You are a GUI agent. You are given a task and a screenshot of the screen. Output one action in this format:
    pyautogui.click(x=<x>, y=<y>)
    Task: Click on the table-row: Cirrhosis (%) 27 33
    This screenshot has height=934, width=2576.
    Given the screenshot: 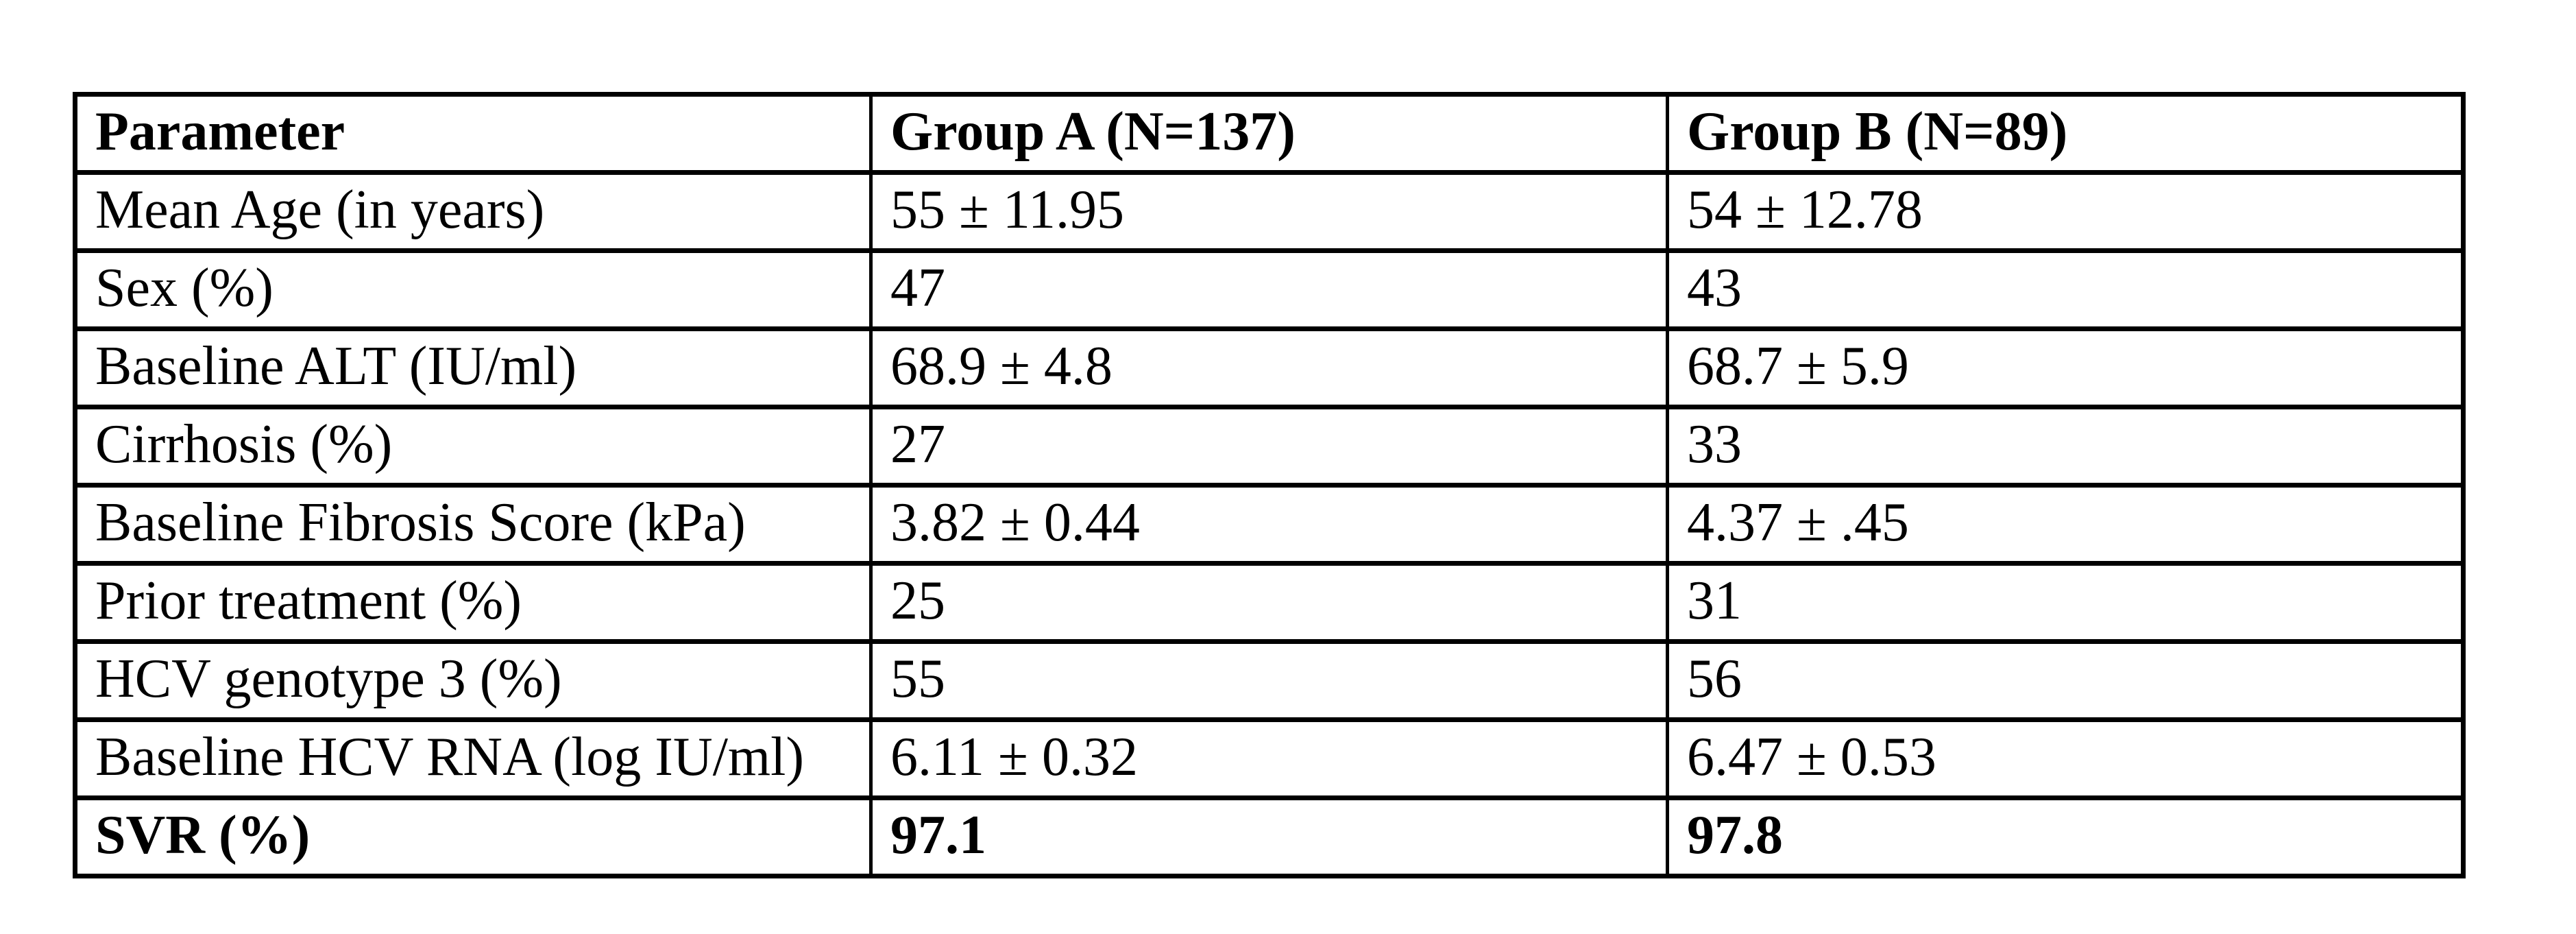 What is the action you would take?
    pyautogui.click(x=1269, y=446)
    